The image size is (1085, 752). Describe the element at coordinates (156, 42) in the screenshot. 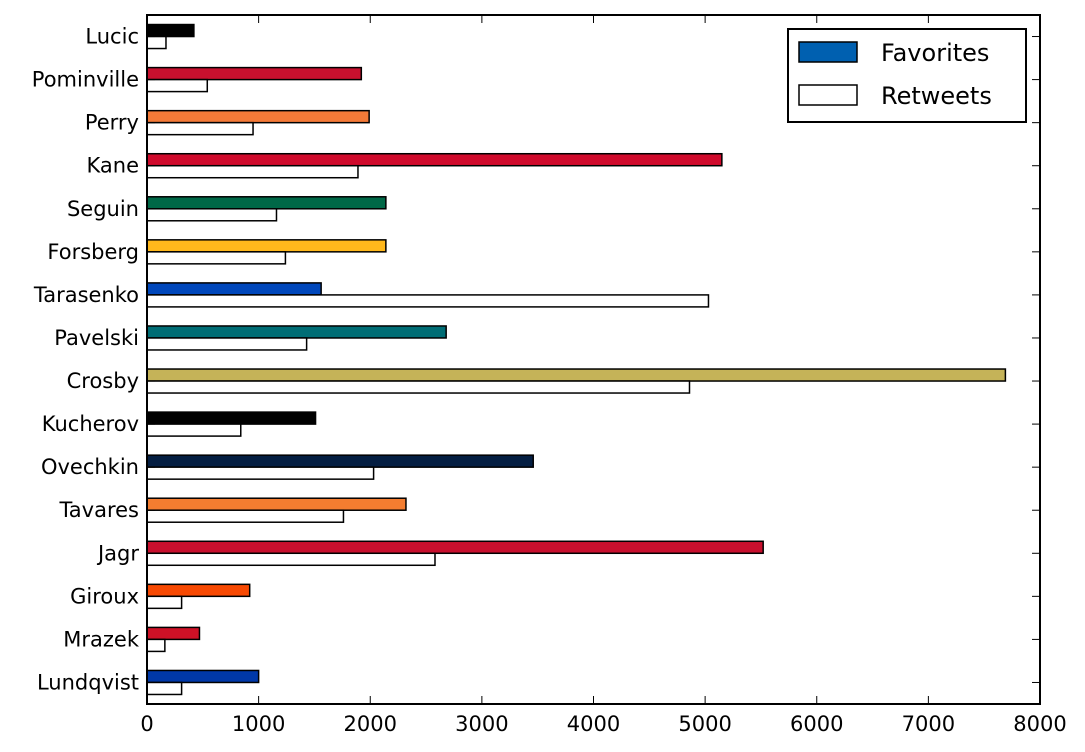

I see `bar-retweets-lucic` at that location.